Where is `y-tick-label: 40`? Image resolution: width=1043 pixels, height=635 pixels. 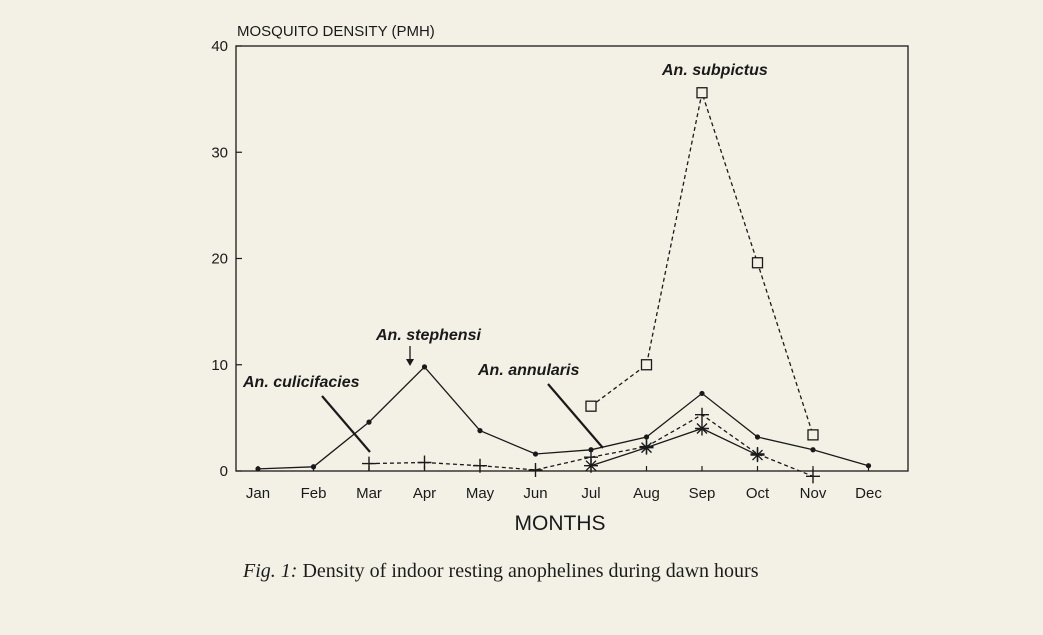 y-tick-label: 40 is located at coordinates (219, 46).